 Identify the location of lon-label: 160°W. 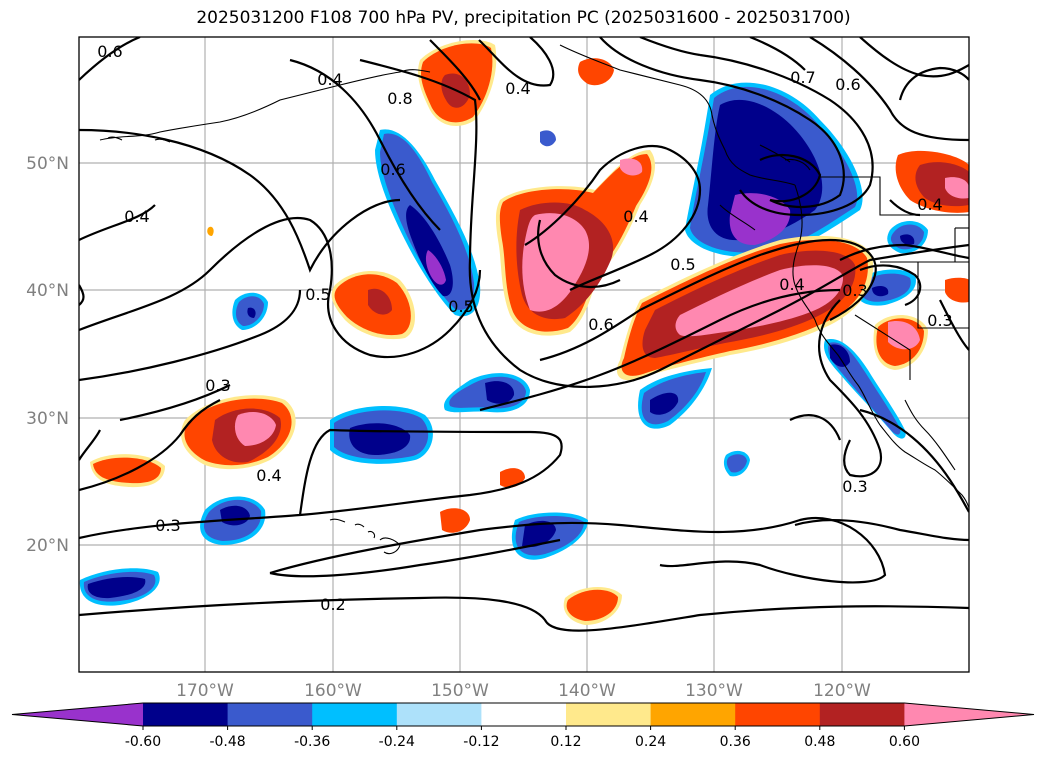
(333, 691).